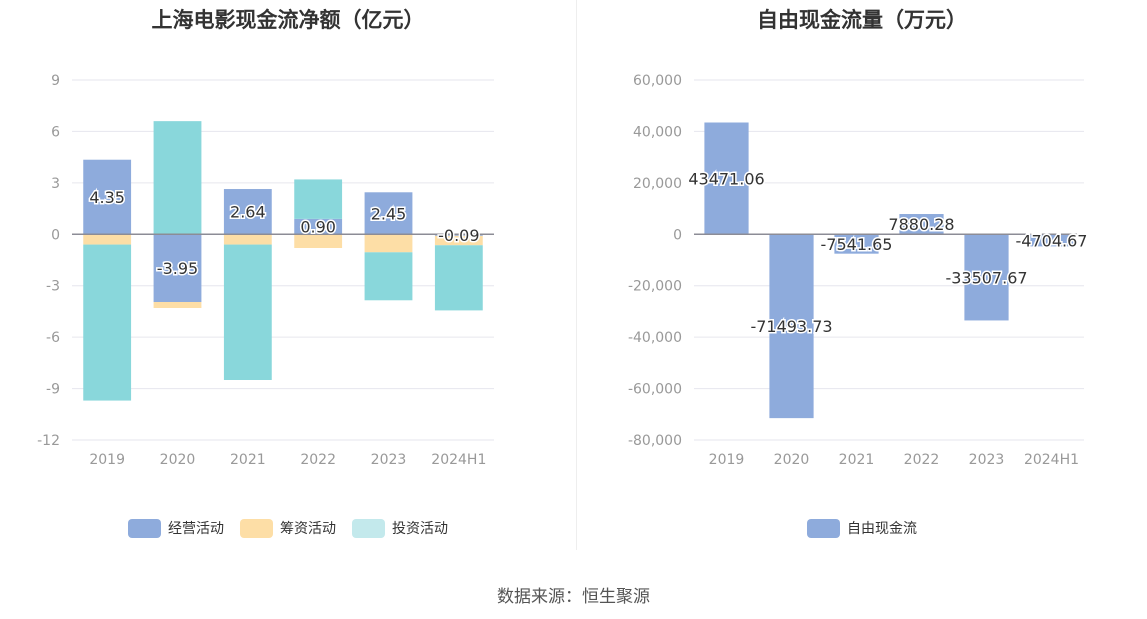 The image size is (1147, 619). Describe the element at coordinates (318, 199) in the screenshot. I see `bar-2-2022` at that location.